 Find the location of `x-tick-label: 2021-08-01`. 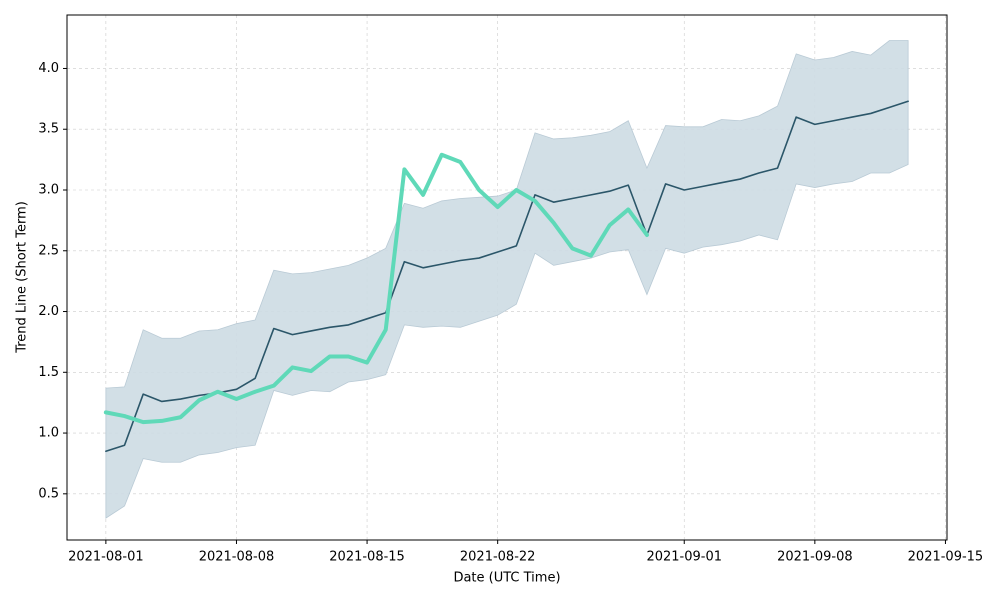

x-tick-label: 2021-08-01 is located at coordinates (106, 557).